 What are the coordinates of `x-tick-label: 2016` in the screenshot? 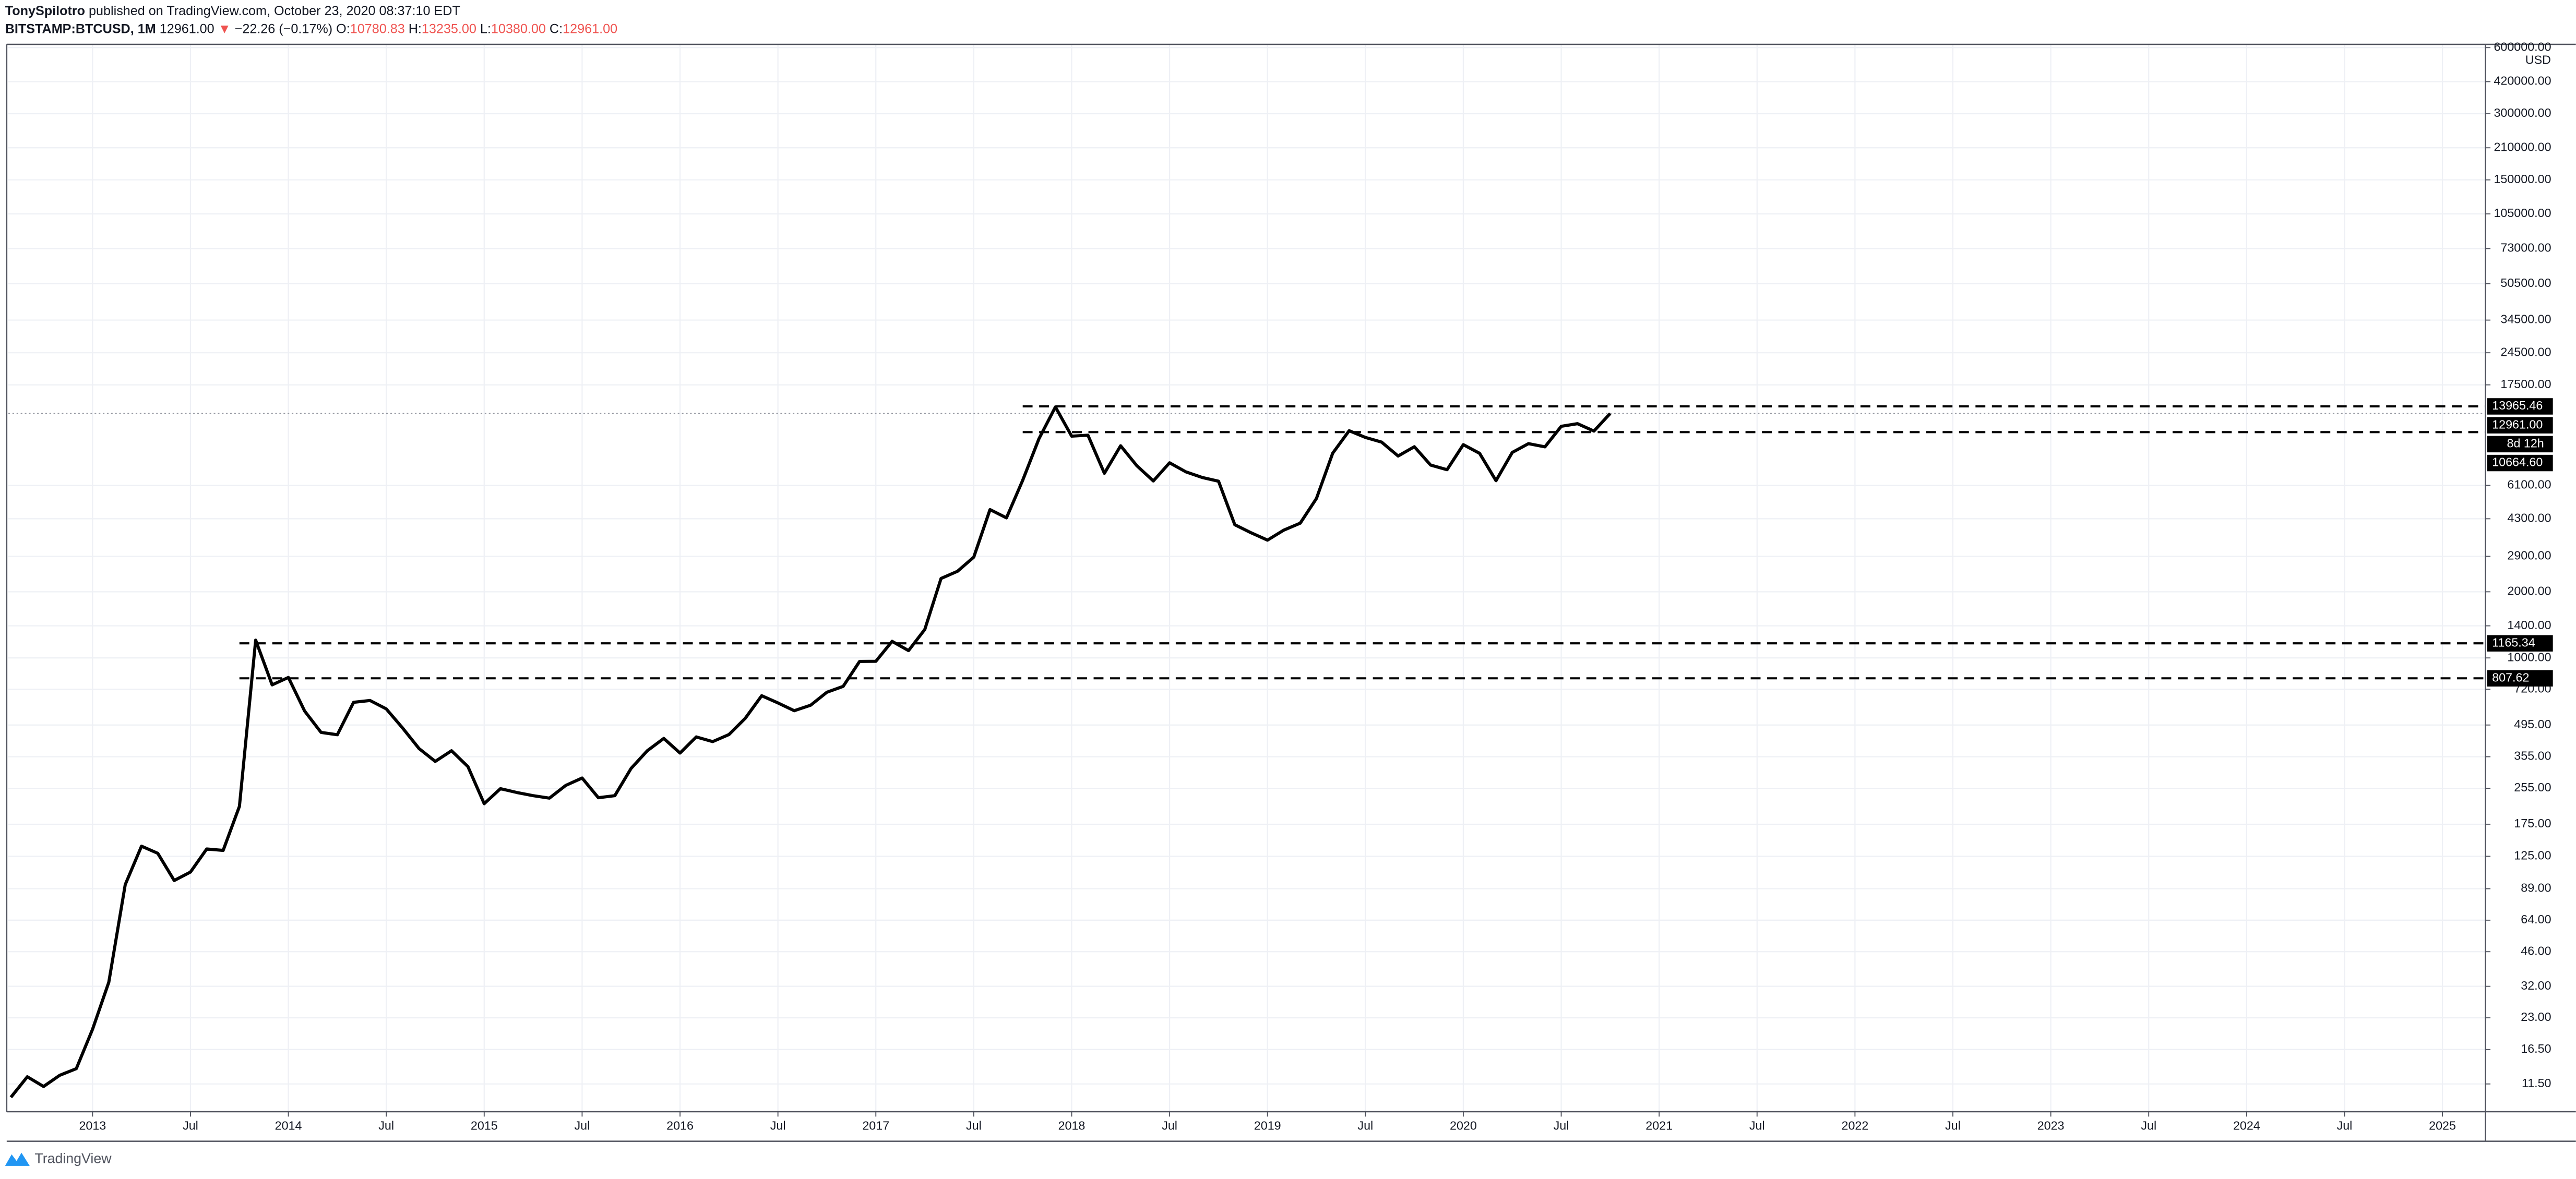 It's located at (680, 1125).